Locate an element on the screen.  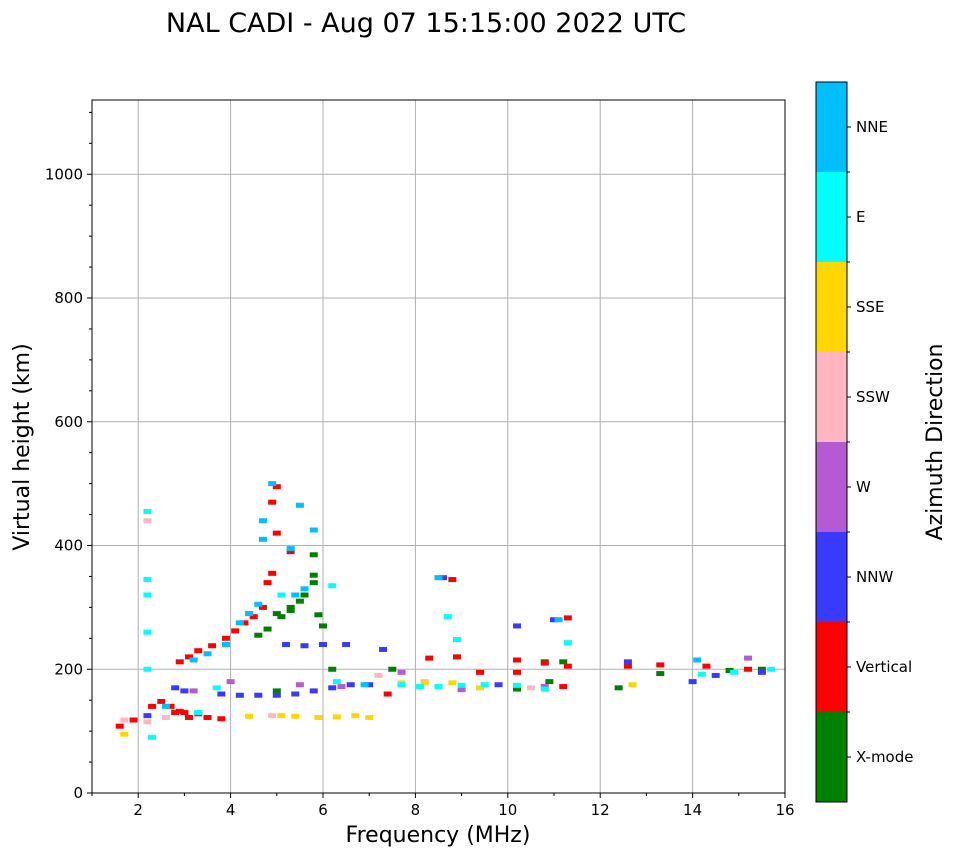
y-tick-label: 0 is located at coordinates (78, 793).